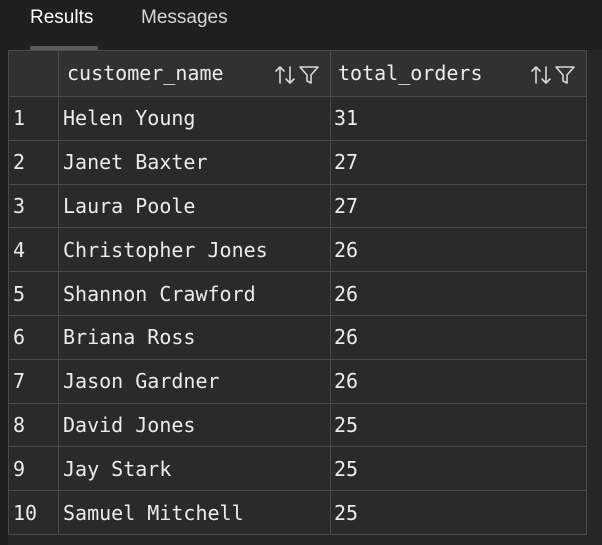 The width and height of the screenshot is (602, 545). I want to click on table-row: 10 Samuel Mitchell 25, so click(297, 512).